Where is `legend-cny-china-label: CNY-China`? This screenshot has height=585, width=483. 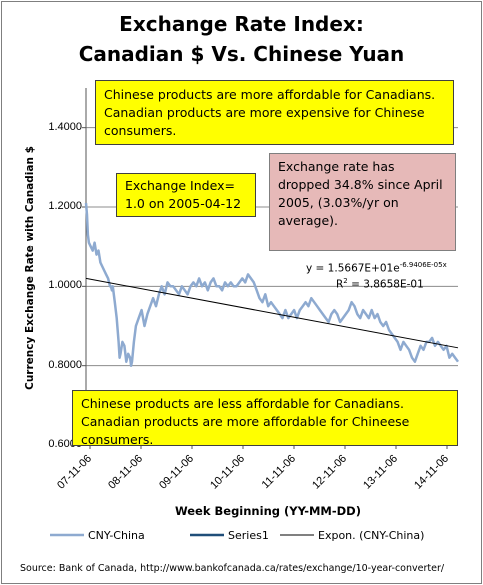
legend-cny-china-label: CNY-China is located at coordinates (116, 535).